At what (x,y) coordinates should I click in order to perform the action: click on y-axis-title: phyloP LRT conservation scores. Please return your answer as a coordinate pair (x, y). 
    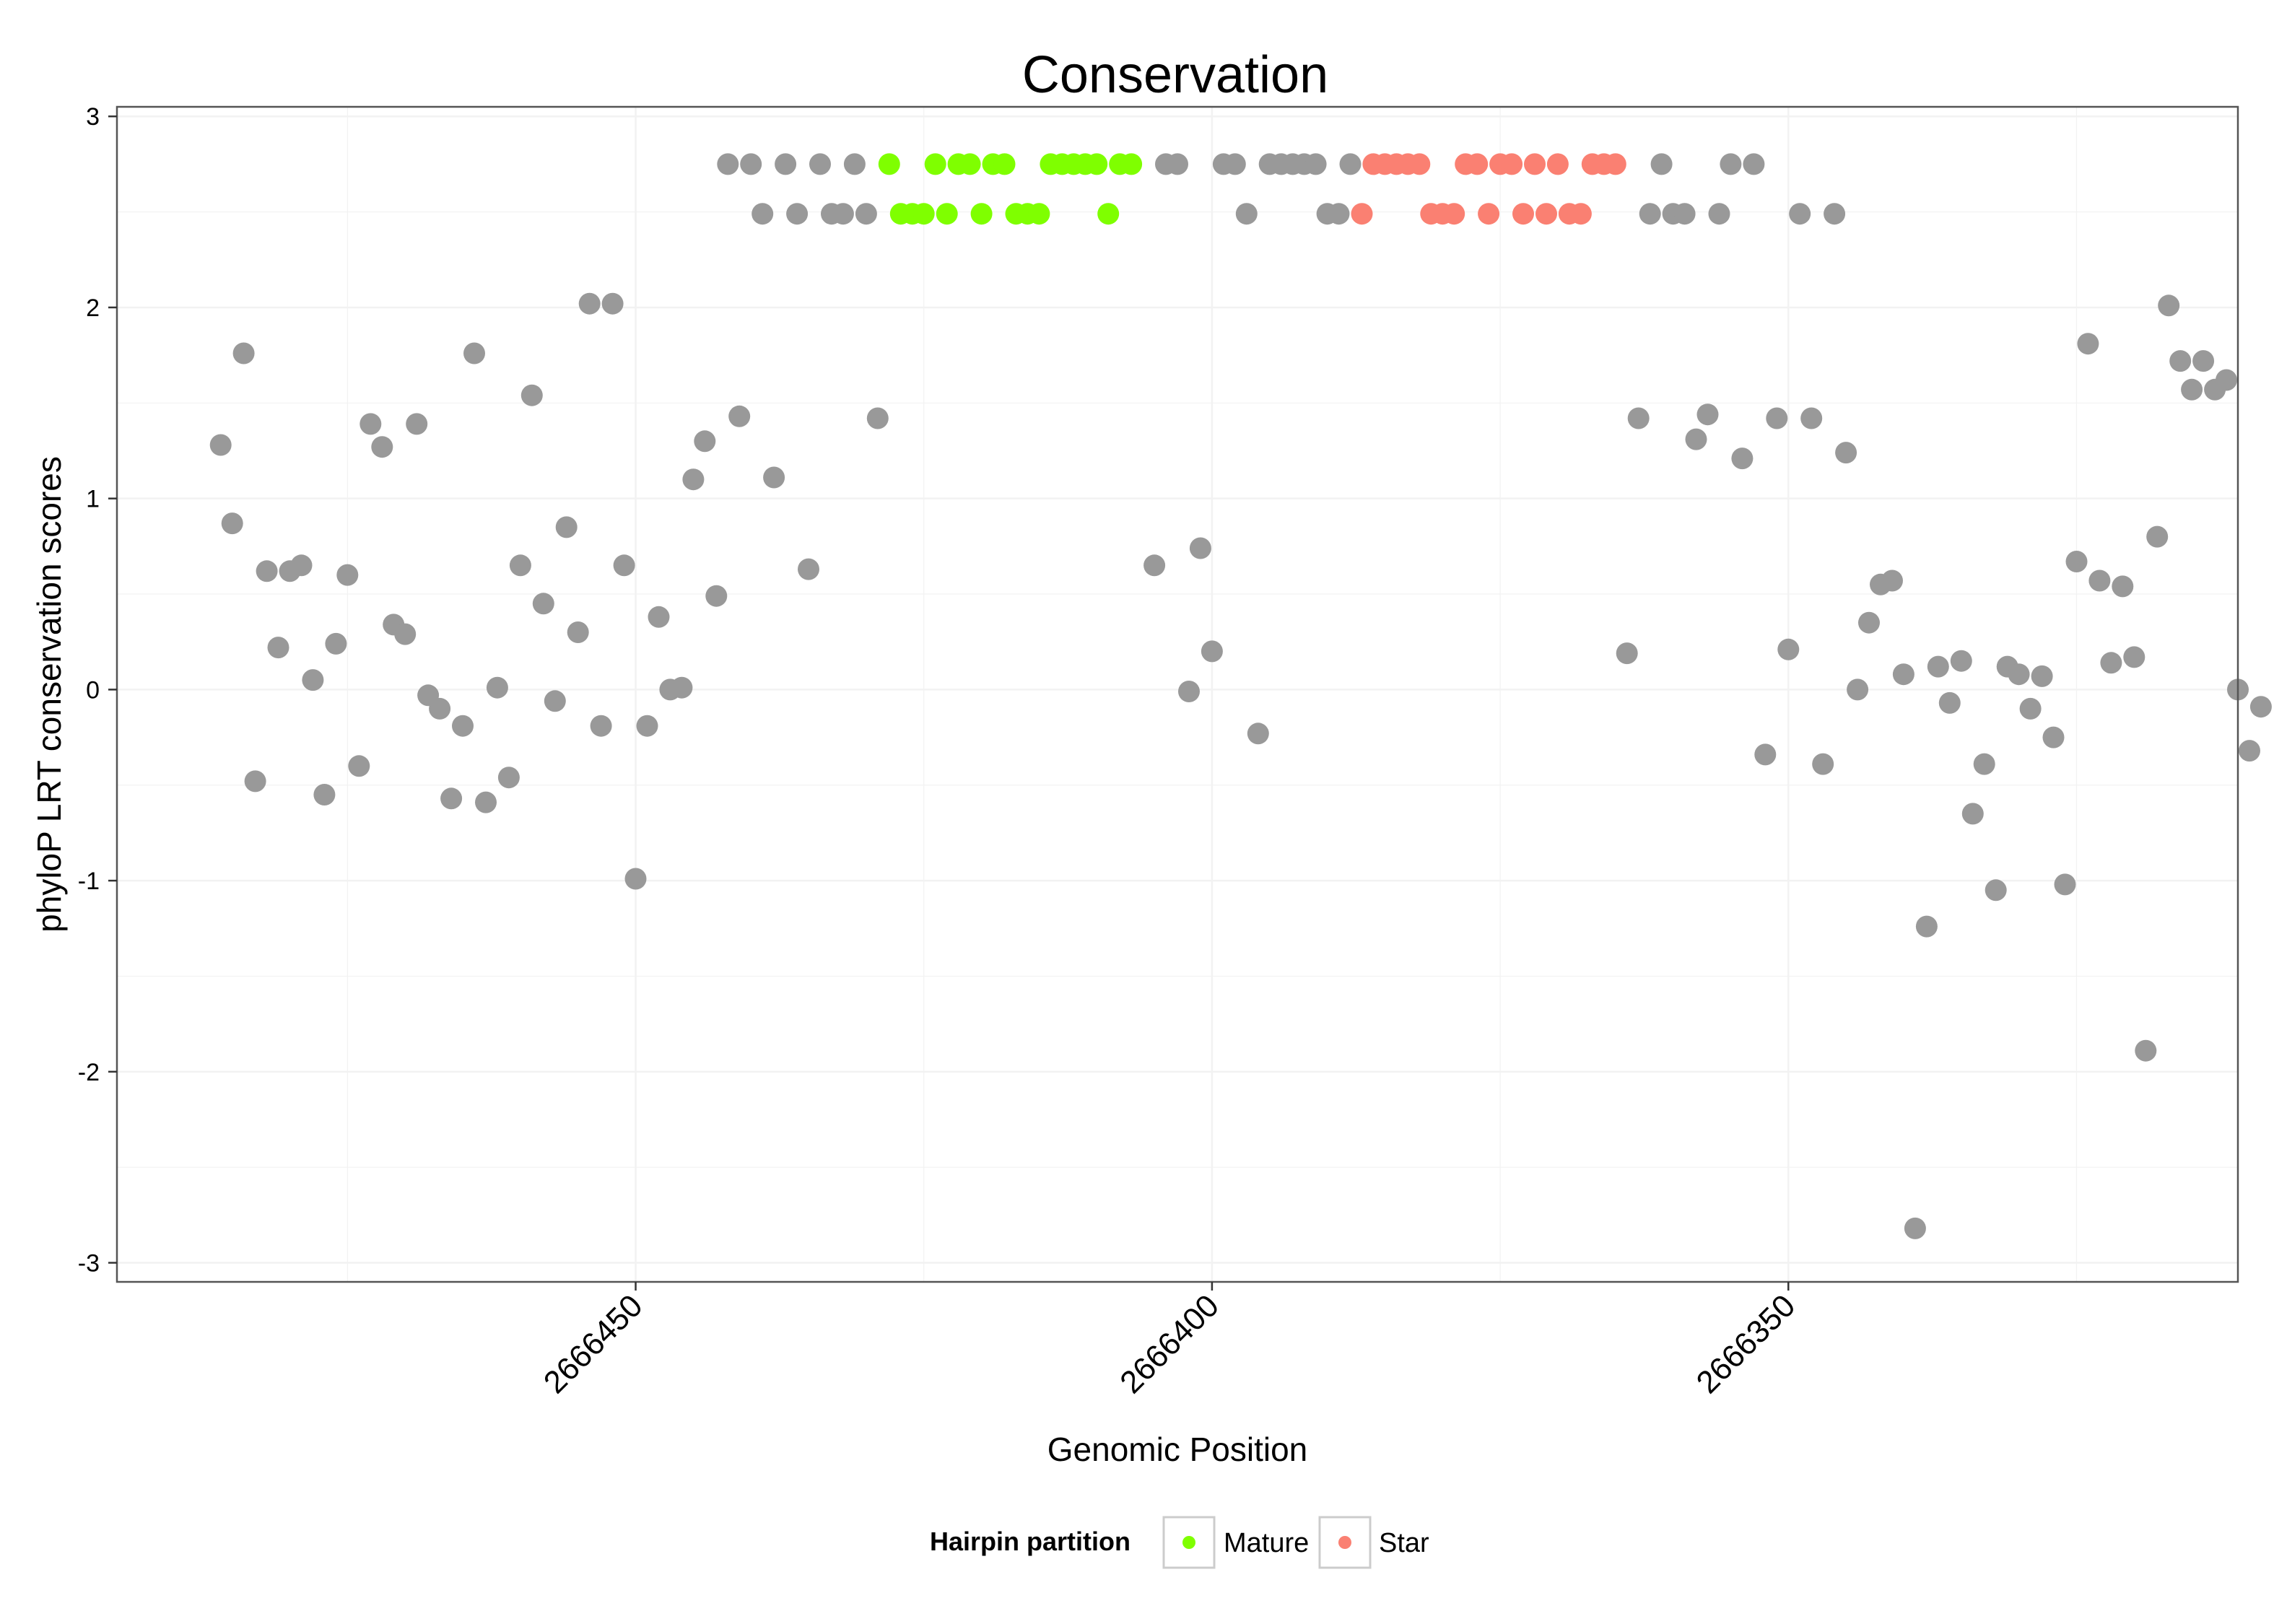
    Looking at the image, I should click on (49, 694).